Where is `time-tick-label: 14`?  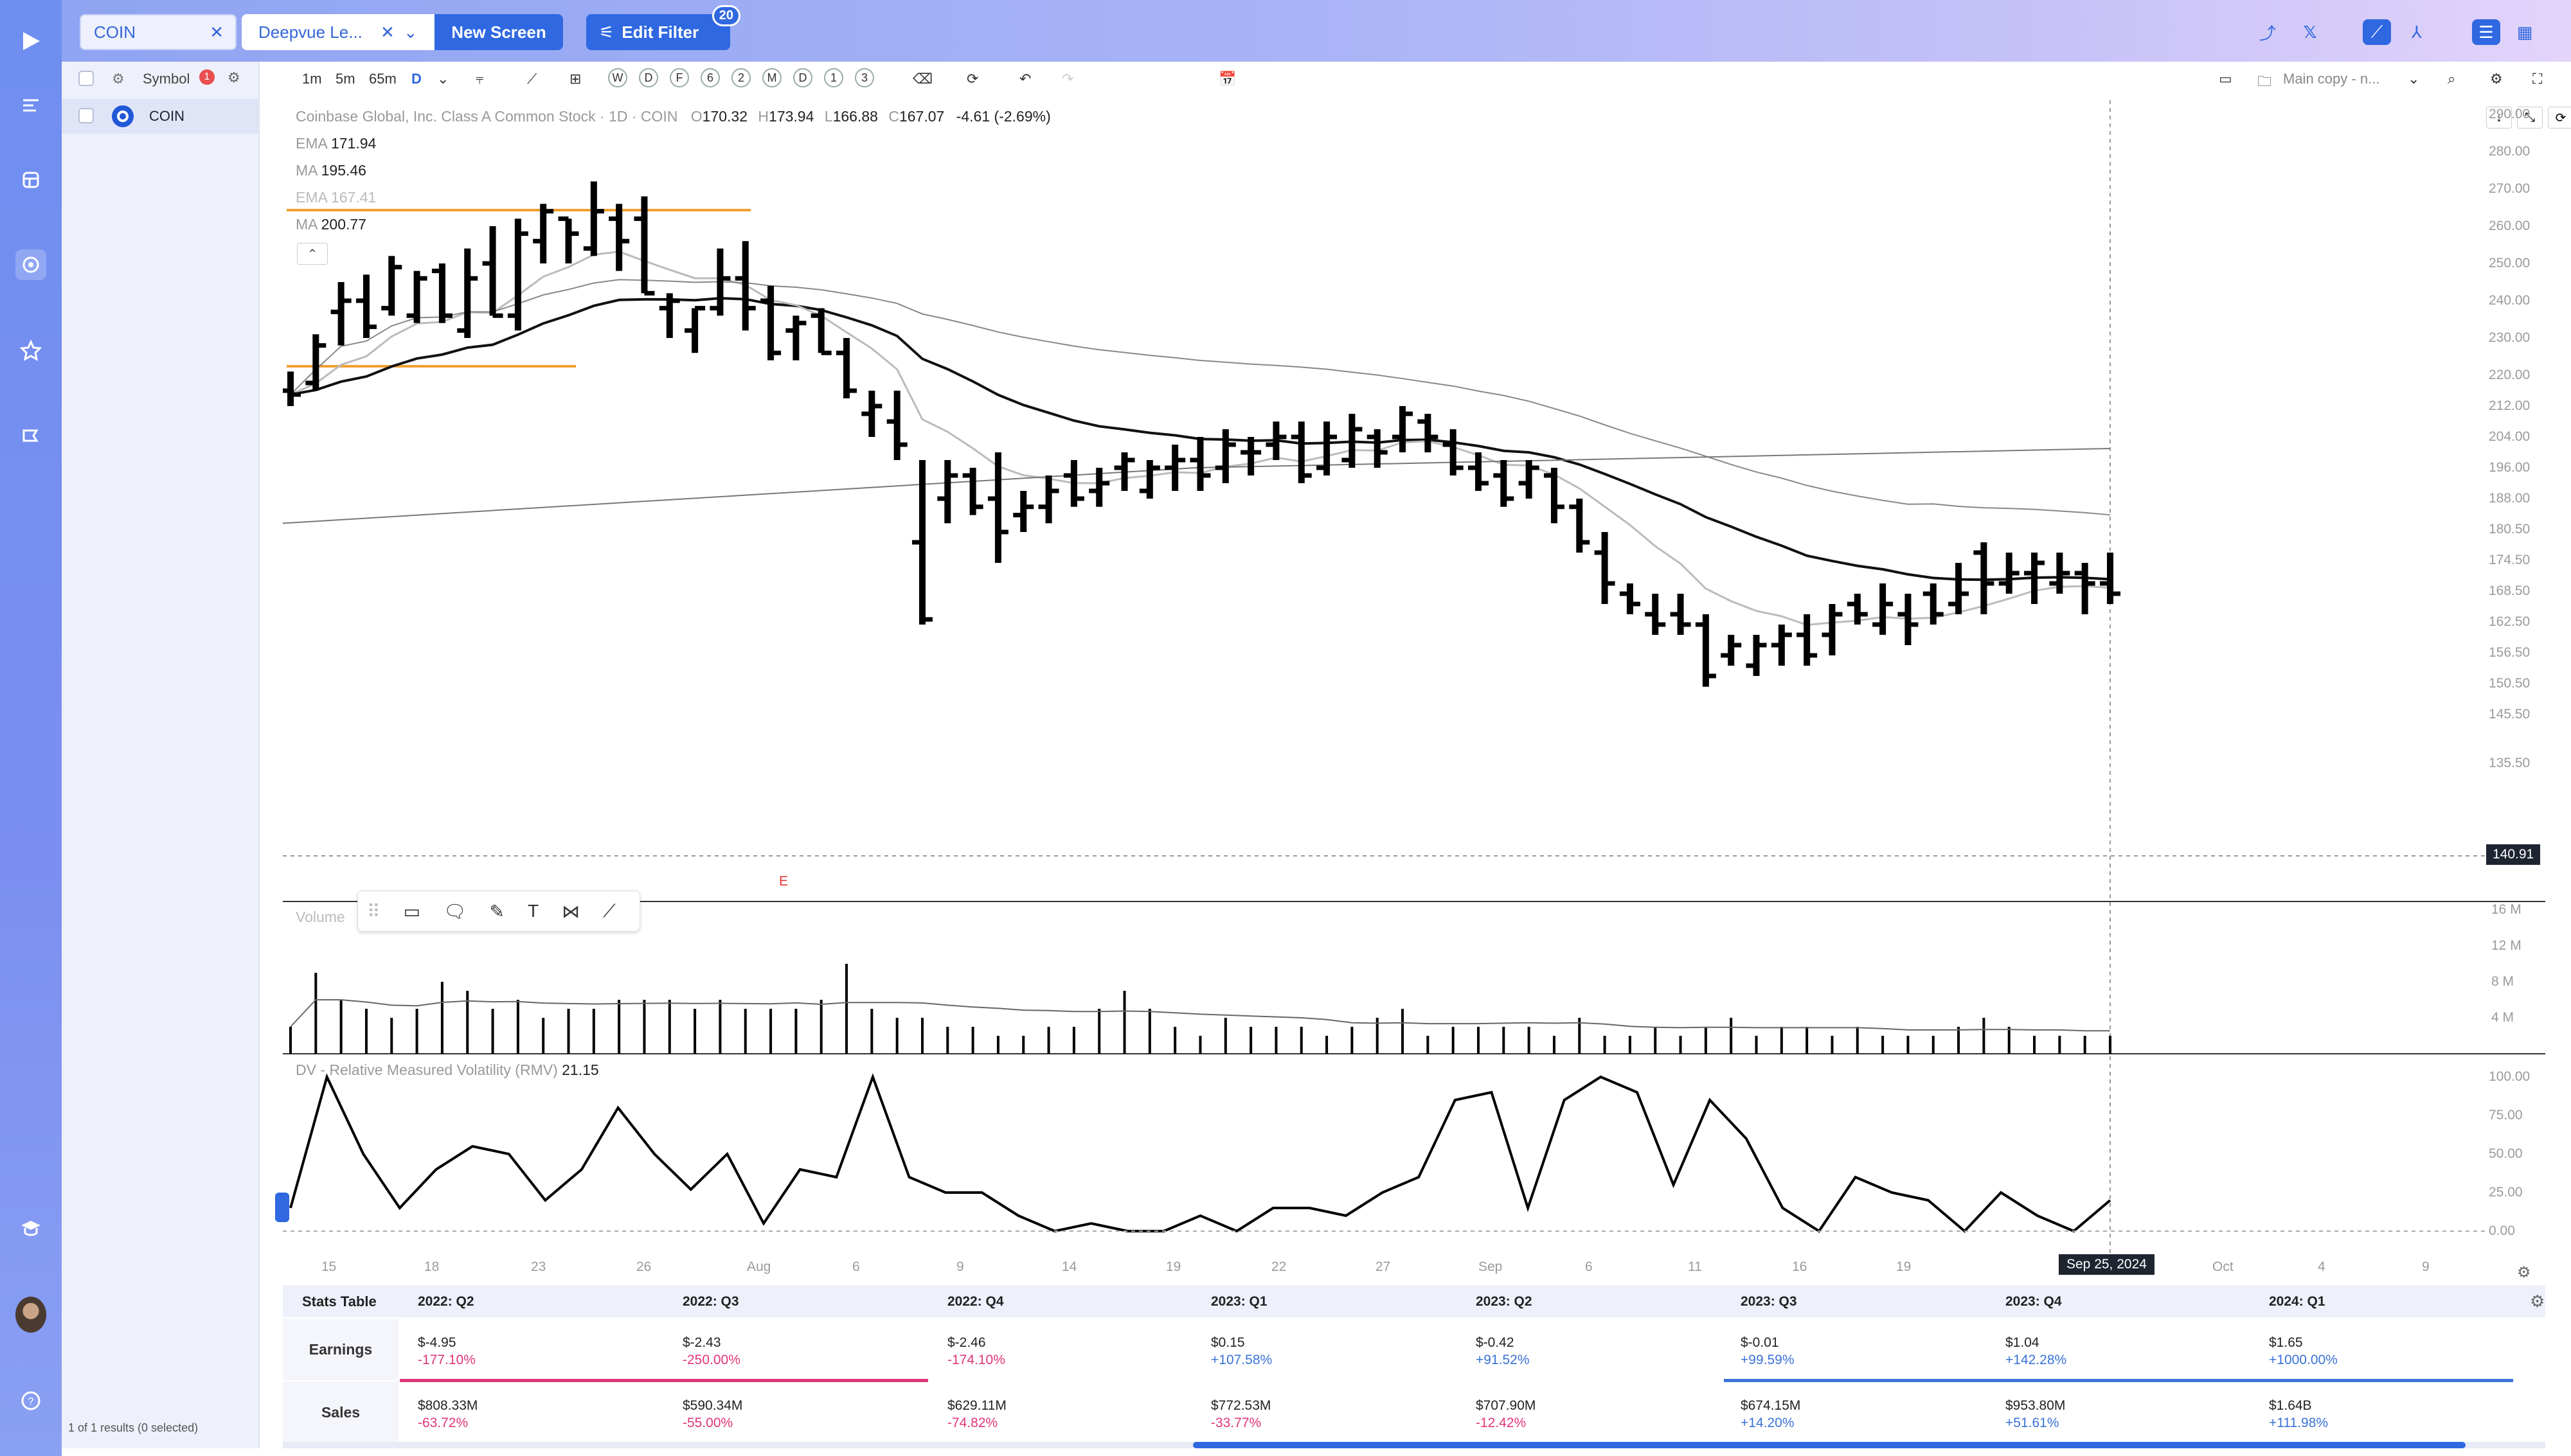 time-tick-label: 14 is located at coordinates (1070, 1266).